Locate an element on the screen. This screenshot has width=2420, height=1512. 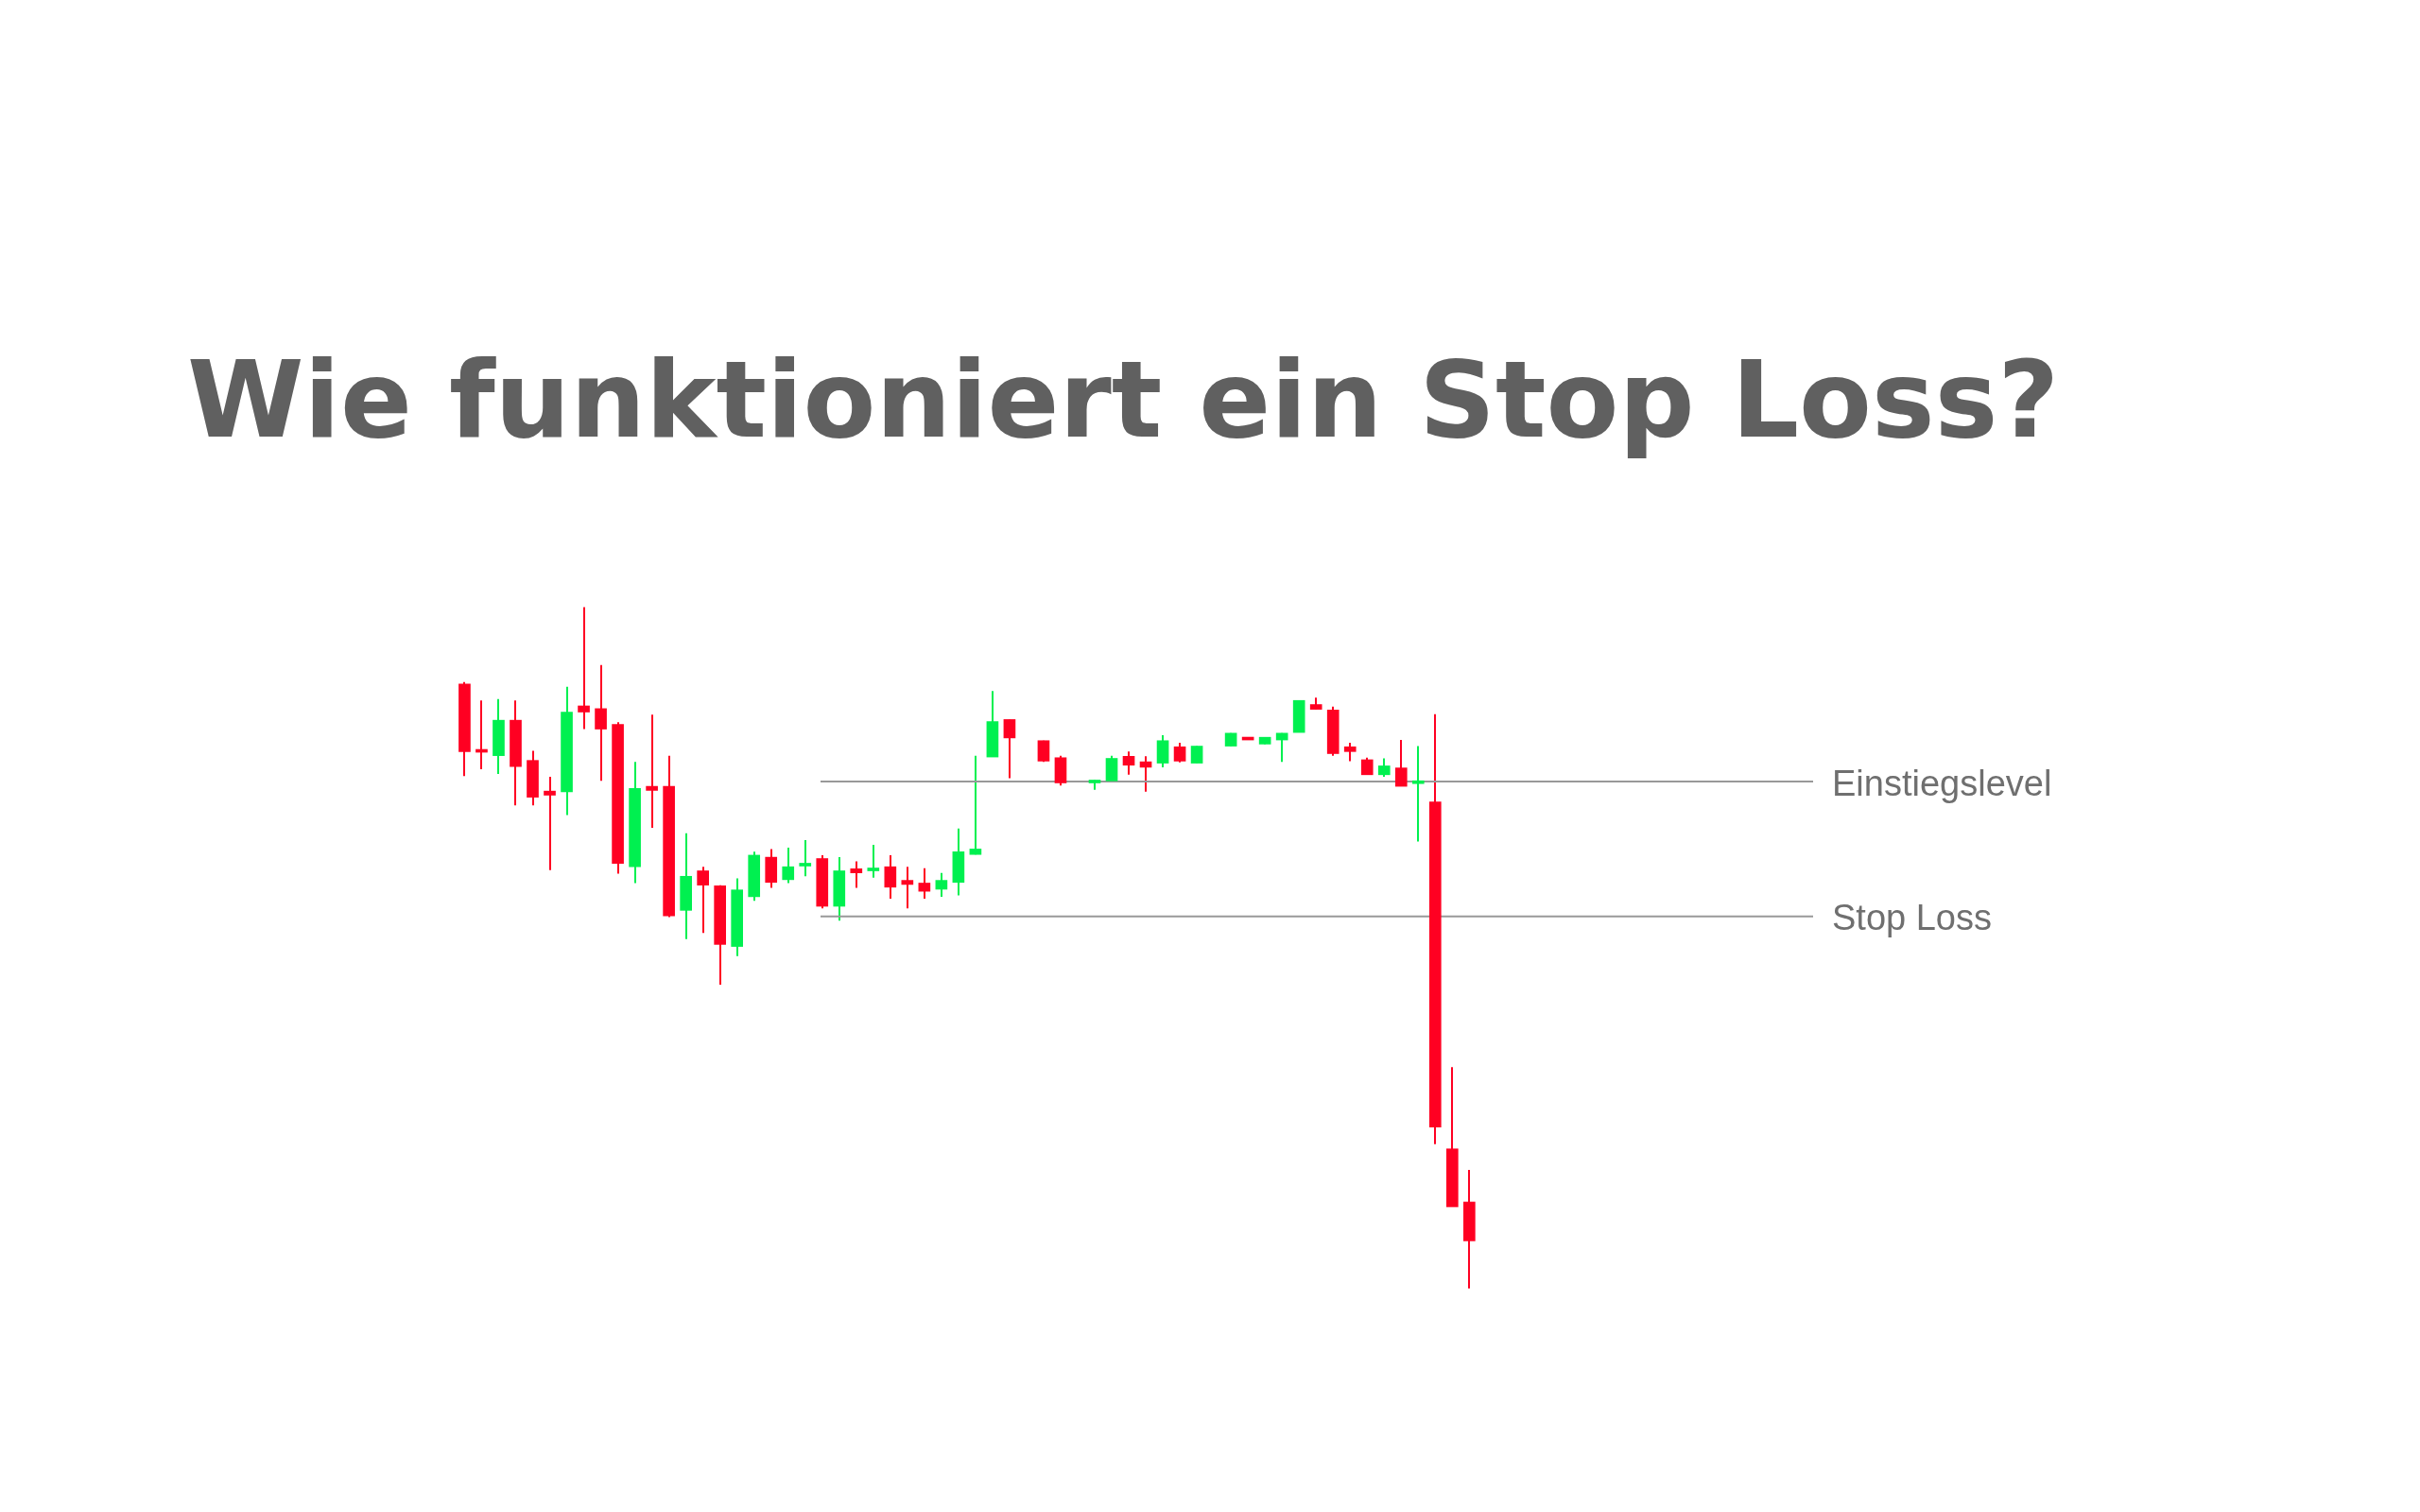
ref-line-label: Stop Loss is located at coordinates (1912, 918).